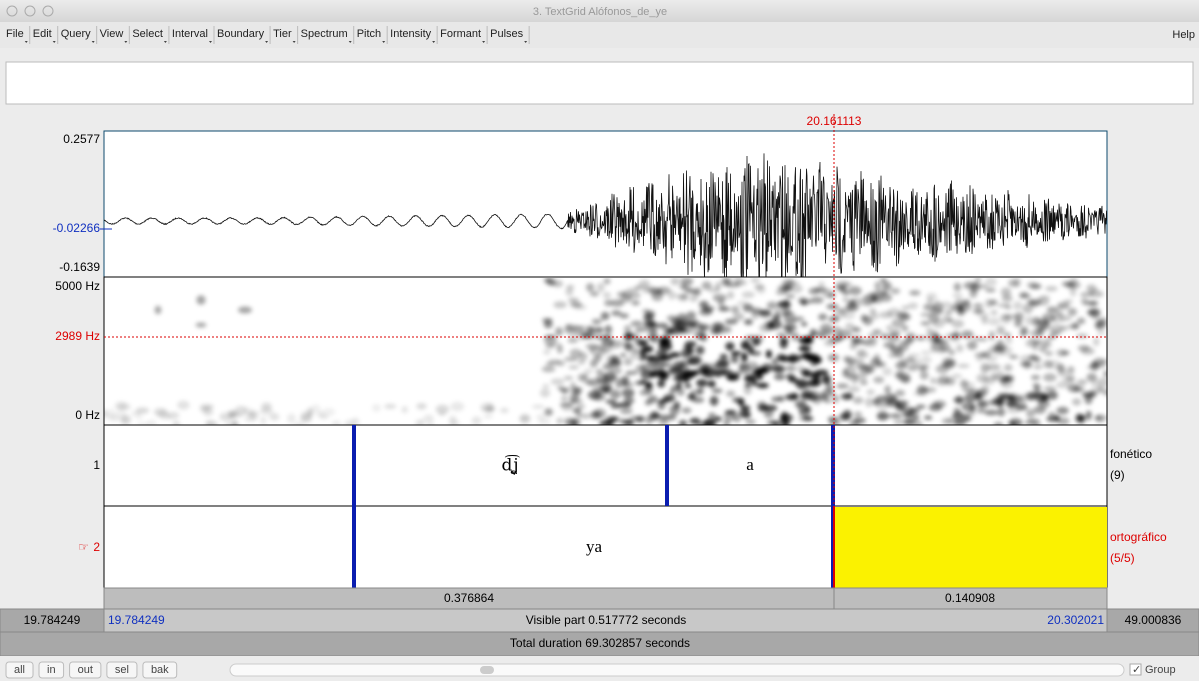 The width and height of the screenshot is (1199, 681). What do you see at coordinates (460, 34) in the screenshot?
I see `menu-item: Formant` at bounding box center [460, 34].